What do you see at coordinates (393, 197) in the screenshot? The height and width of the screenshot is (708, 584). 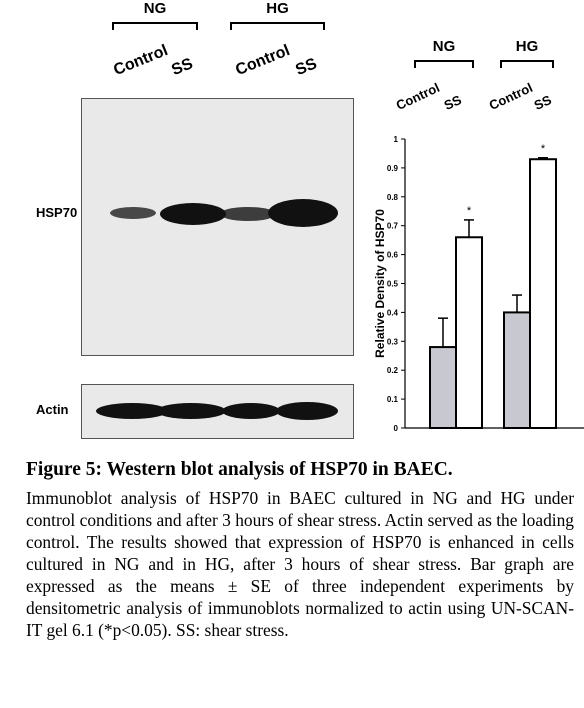 I see `y-tick-label: 0.8` at bounding box center [393, 197].